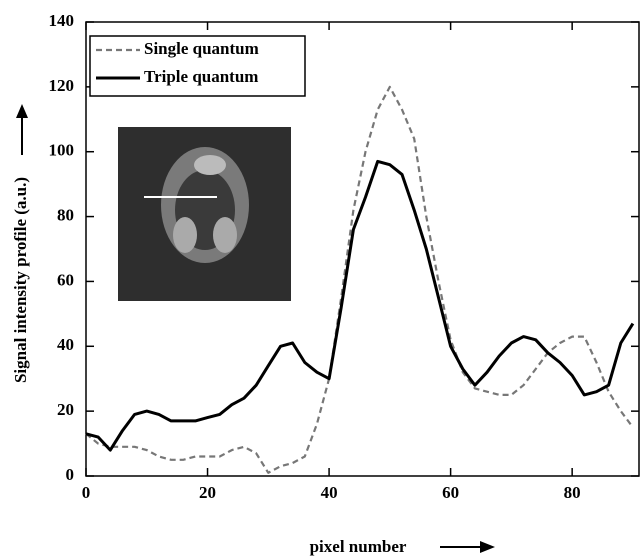 Image resolution: width=644 pixels, height=560 pixels. I want to click on legend-box, so click(197, 66).